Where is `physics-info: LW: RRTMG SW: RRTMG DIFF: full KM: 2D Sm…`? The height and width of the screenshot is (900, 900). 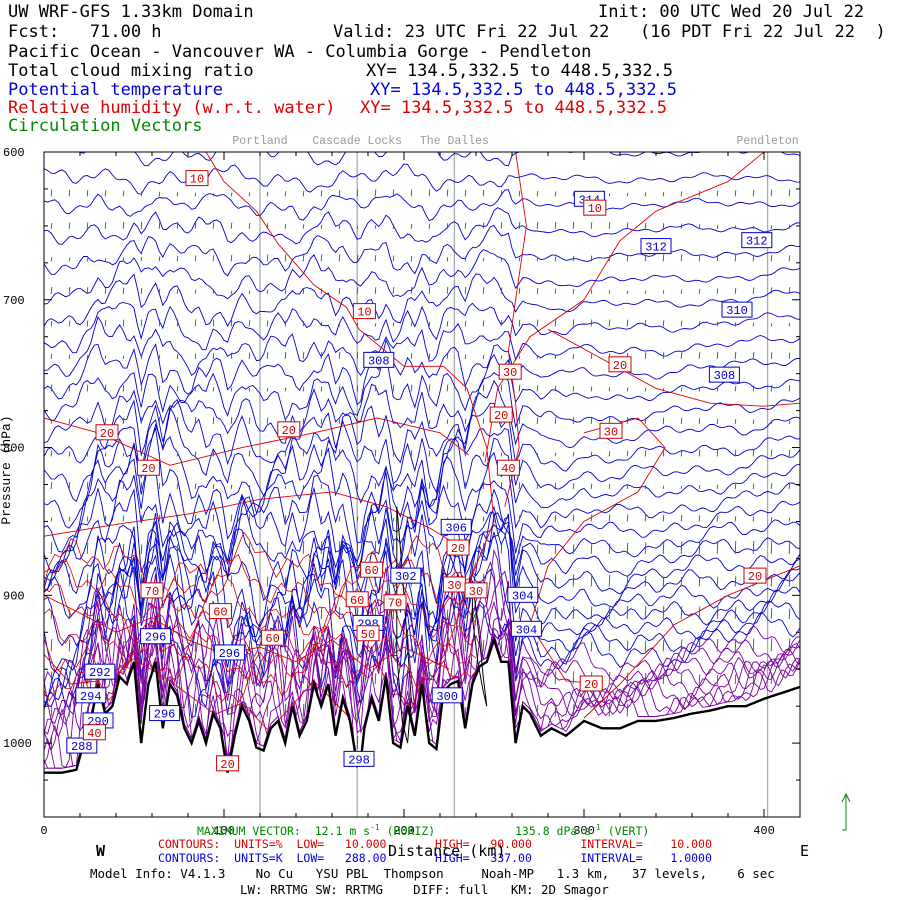
physics-info: LW: RRTMG SW: RRTMG DIFF: full KM: 2D Sm… is located at coordinates (424, 889).